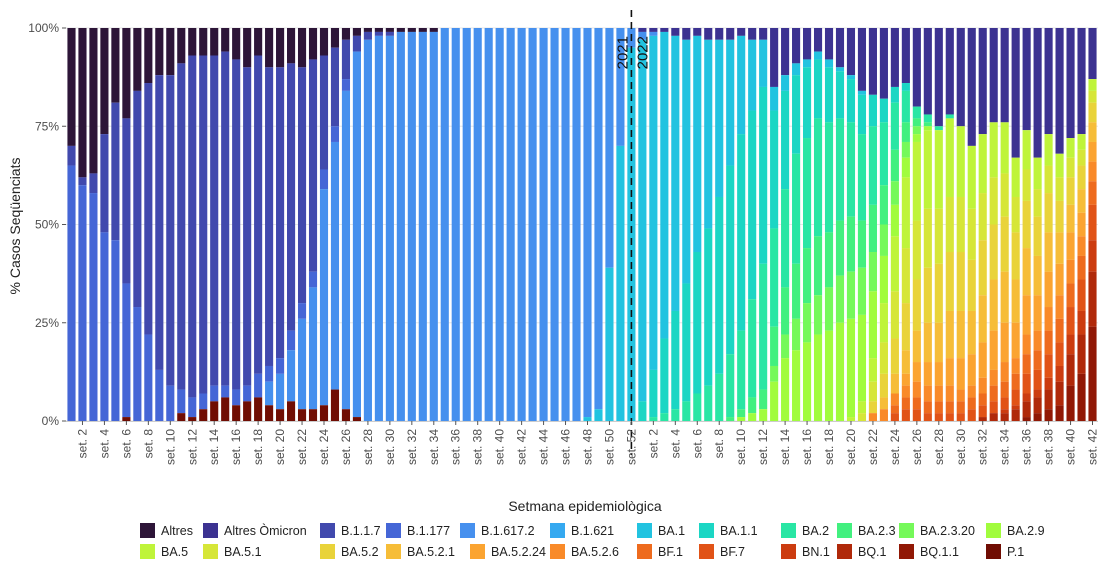 The image size is (1098, 563). Describe the element at coordinates (1015, 552) in the screenshot. I see `legend-label: P.1` at that location.